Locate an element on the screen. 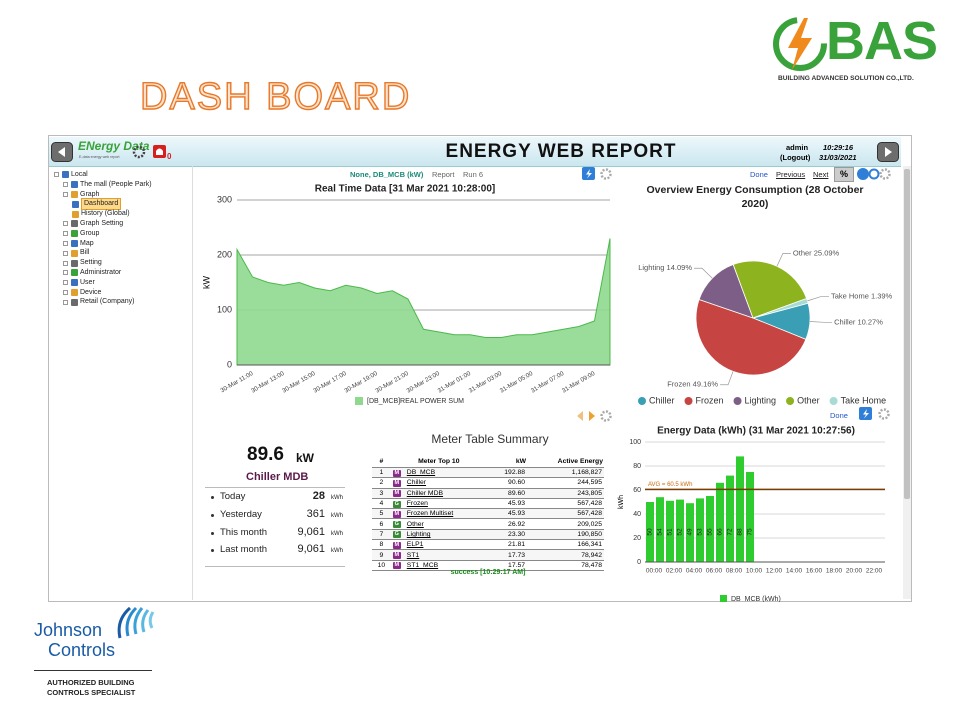 Image resolution: width=960 pixels, height=720 pixels. next-arrow is located at coordinates (592, 416).